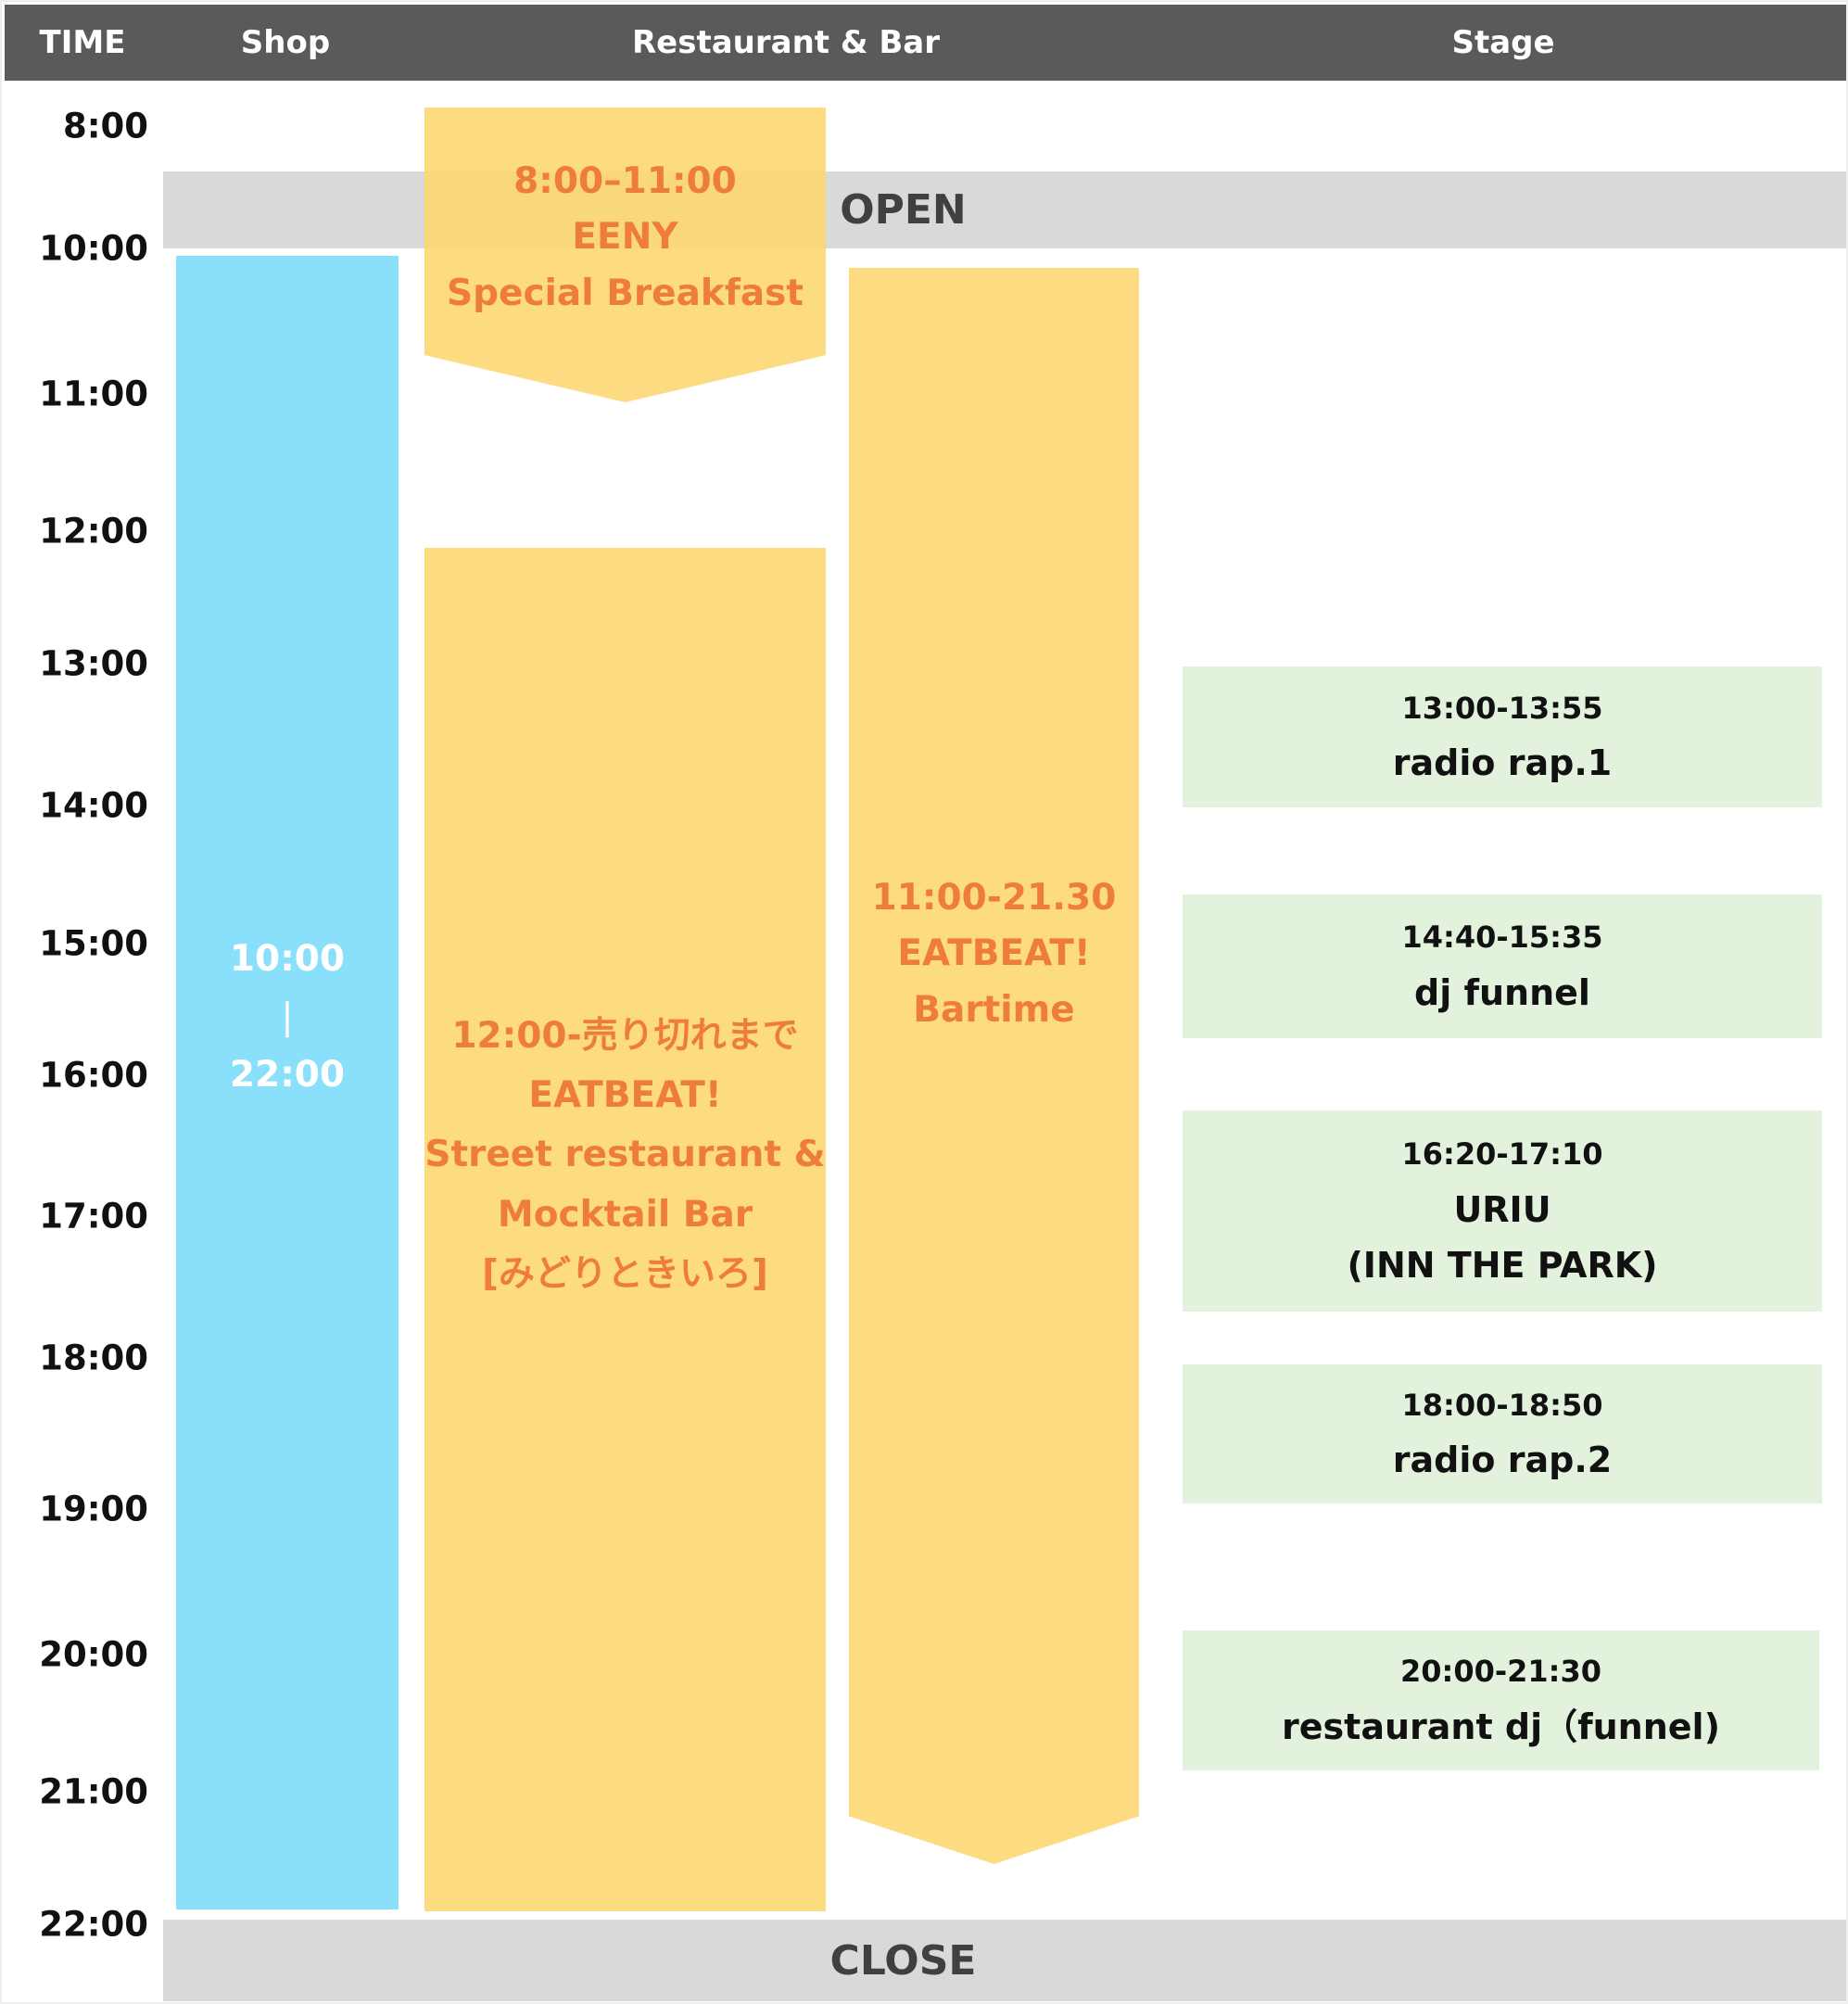 The height and width of the screenshot is (2004, 1848). I want to click on time-label: 19:00, so click(93, 1509).